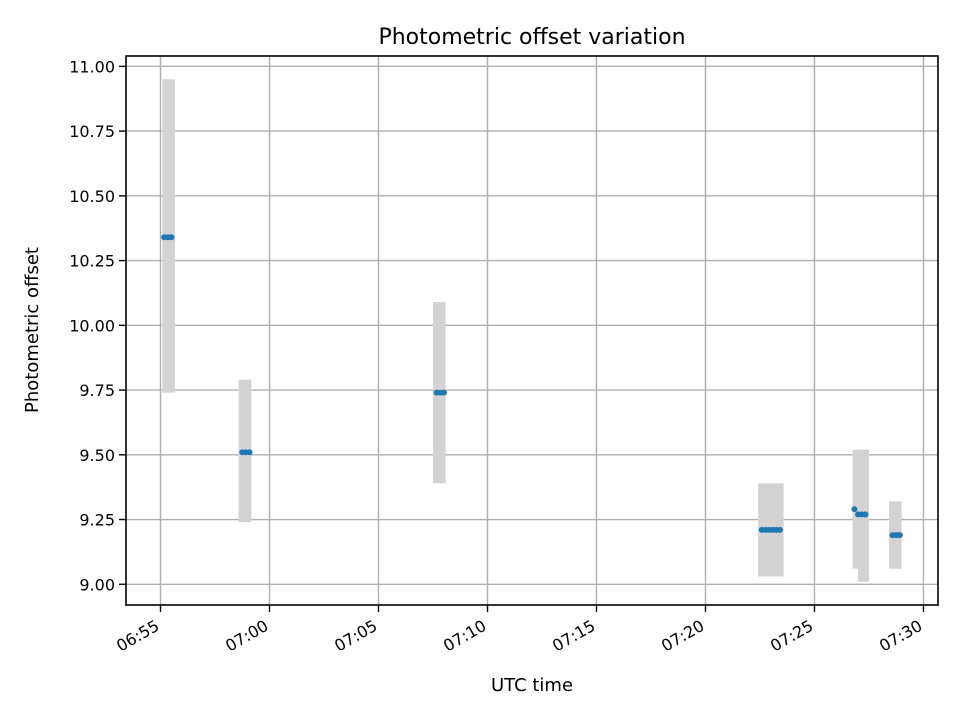  Describe the element at coordinates (900, 636) in the screenshot. I see `x-tick-label: 07:30` at that location.